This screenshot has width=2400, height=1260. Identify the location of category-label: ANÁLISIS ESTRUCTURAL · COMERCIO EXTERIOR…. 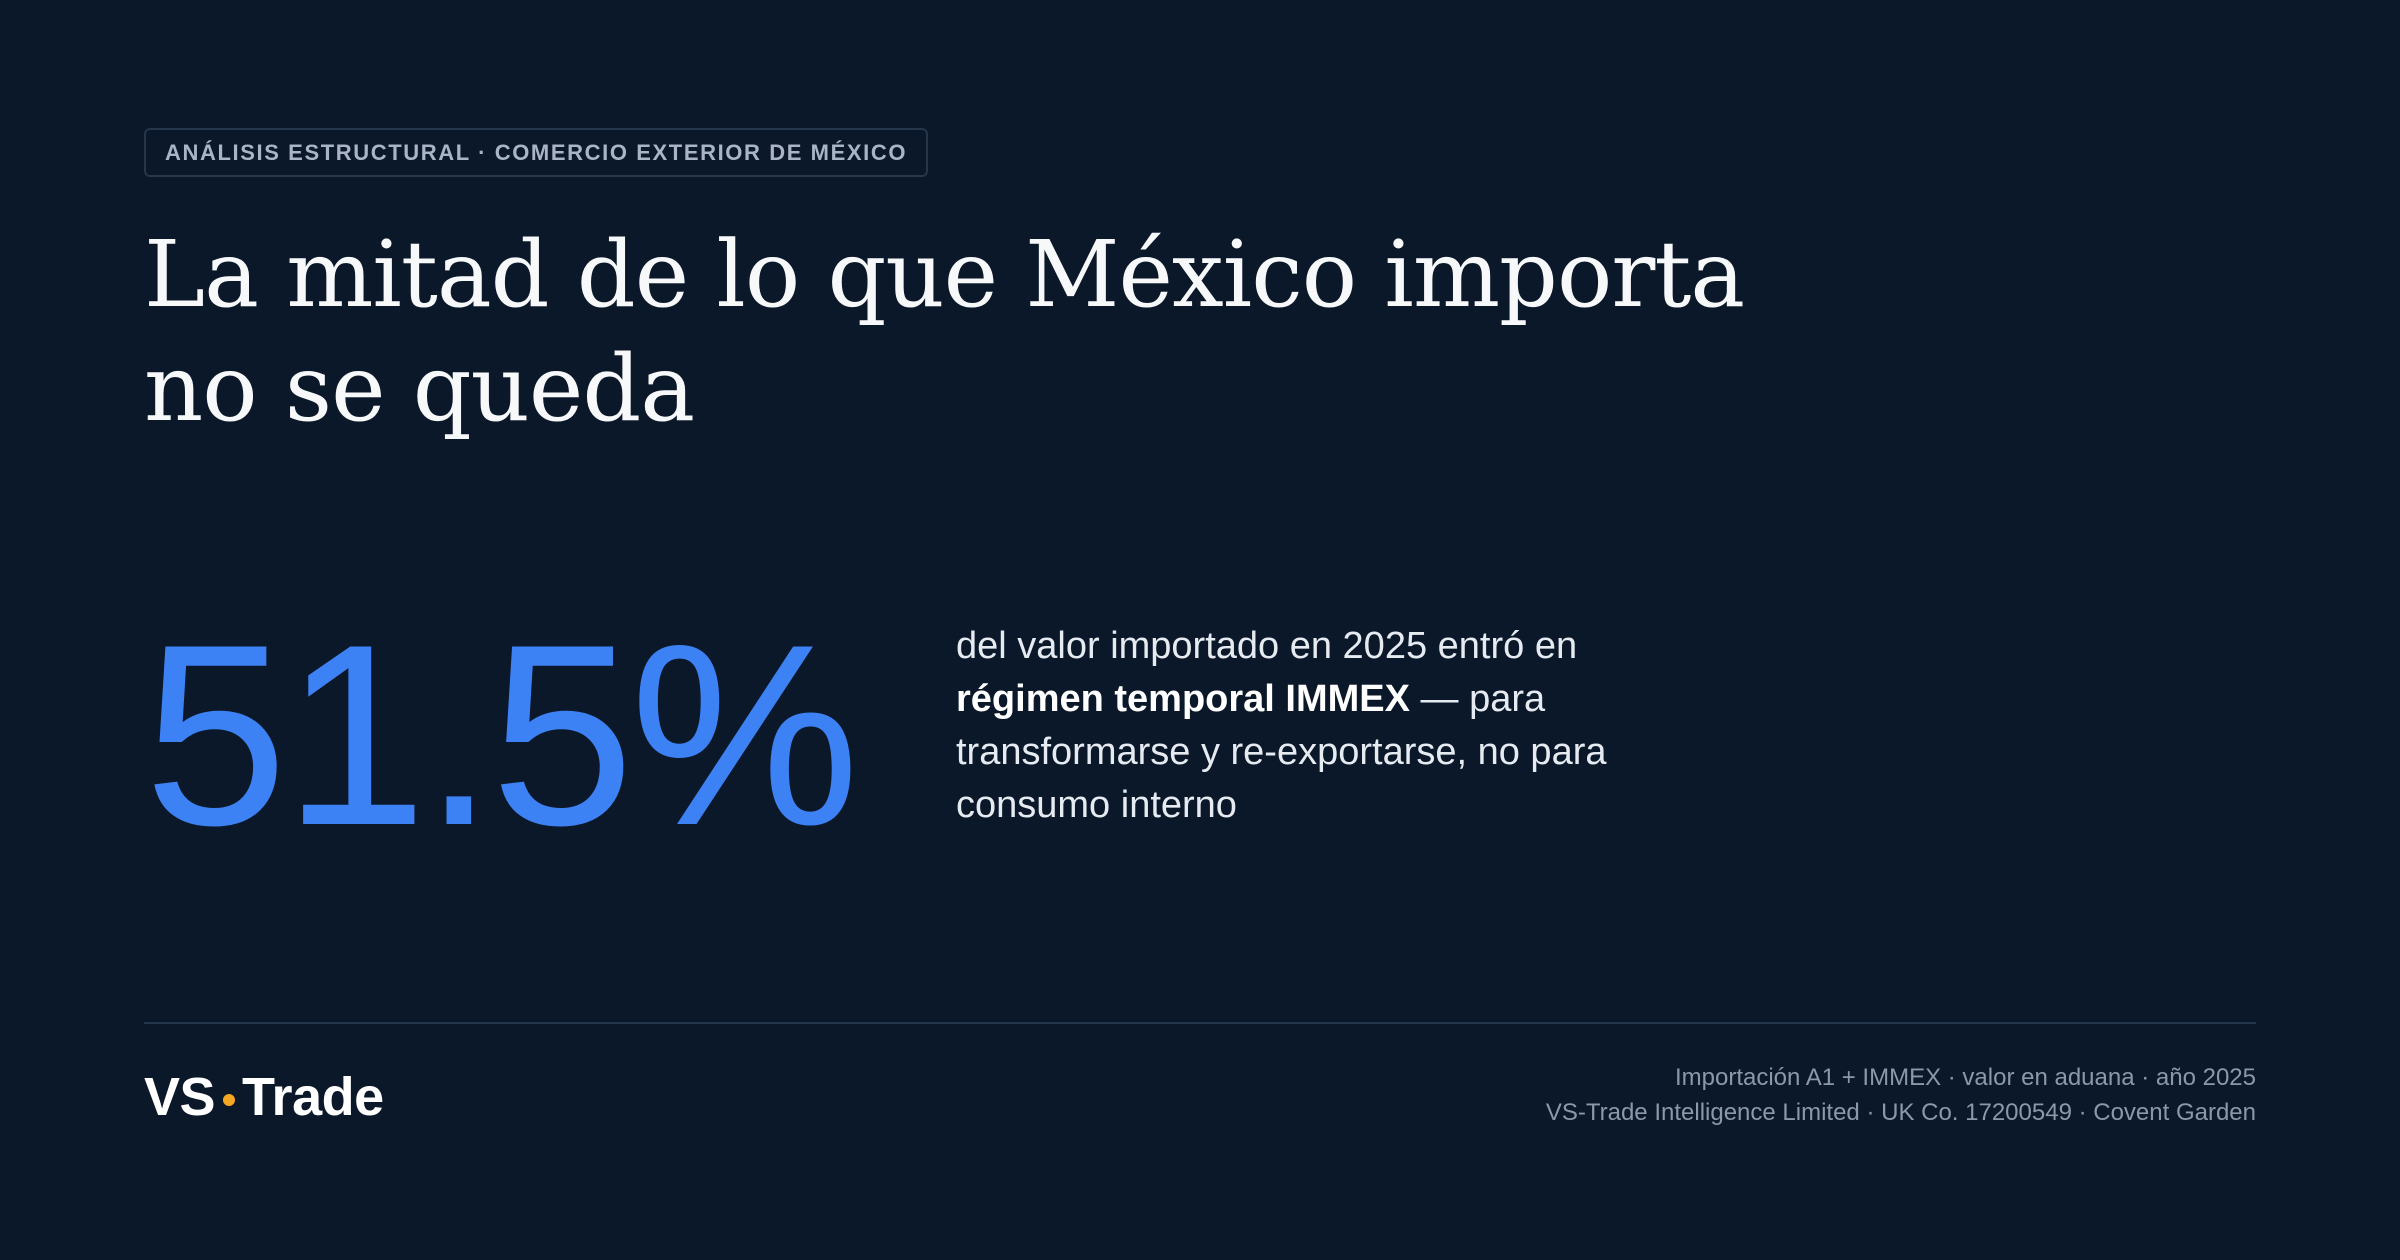
(536, 152).